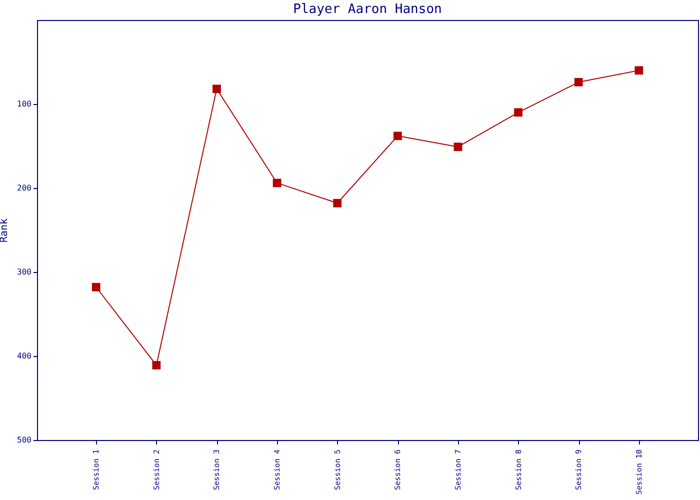 This screenshot has width=700, height=500. Describe the element at coordinates (24, 188) in the screenshot. I see `y-tick-label: 200` at that location.